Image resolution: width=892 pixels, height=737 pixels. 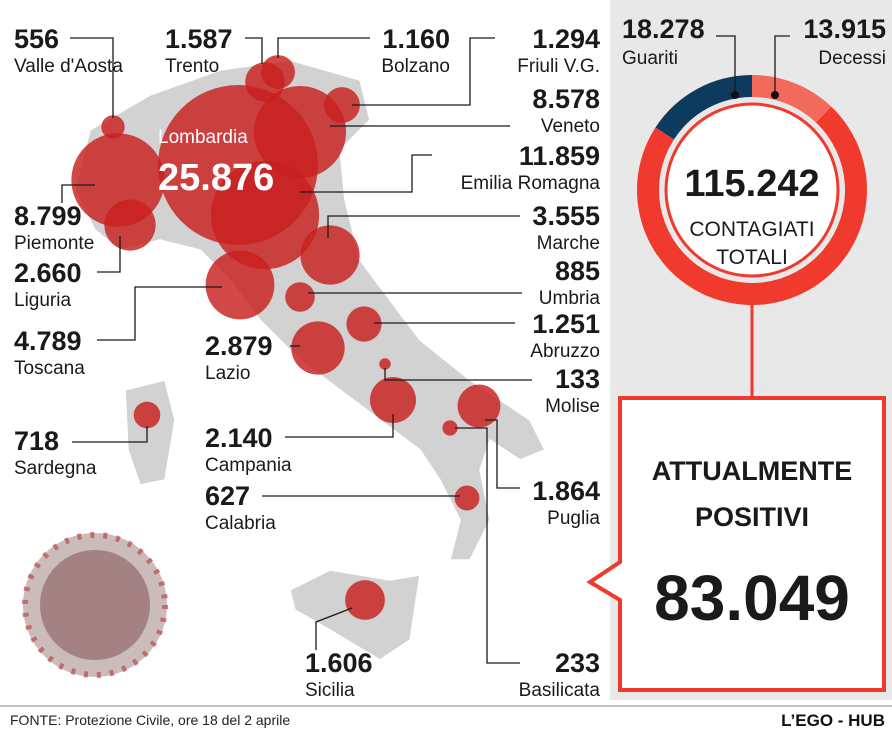 I want to click on region-value: 885, so click(x=577, y=271).